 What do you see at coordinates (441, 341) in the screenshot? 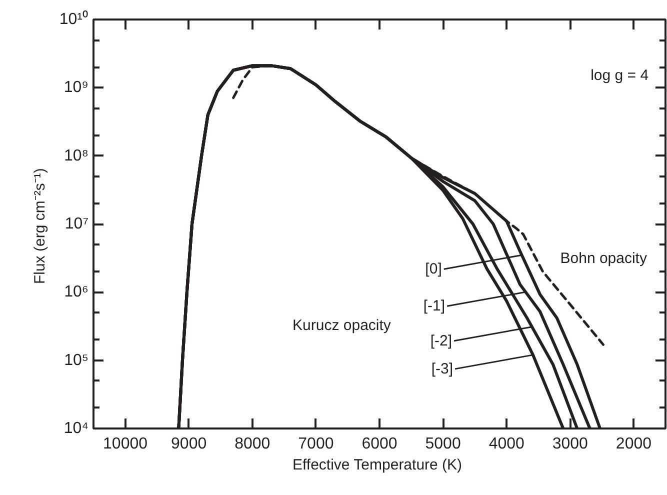
I see `annotation: [-2]` at bounding box center [441, 341].